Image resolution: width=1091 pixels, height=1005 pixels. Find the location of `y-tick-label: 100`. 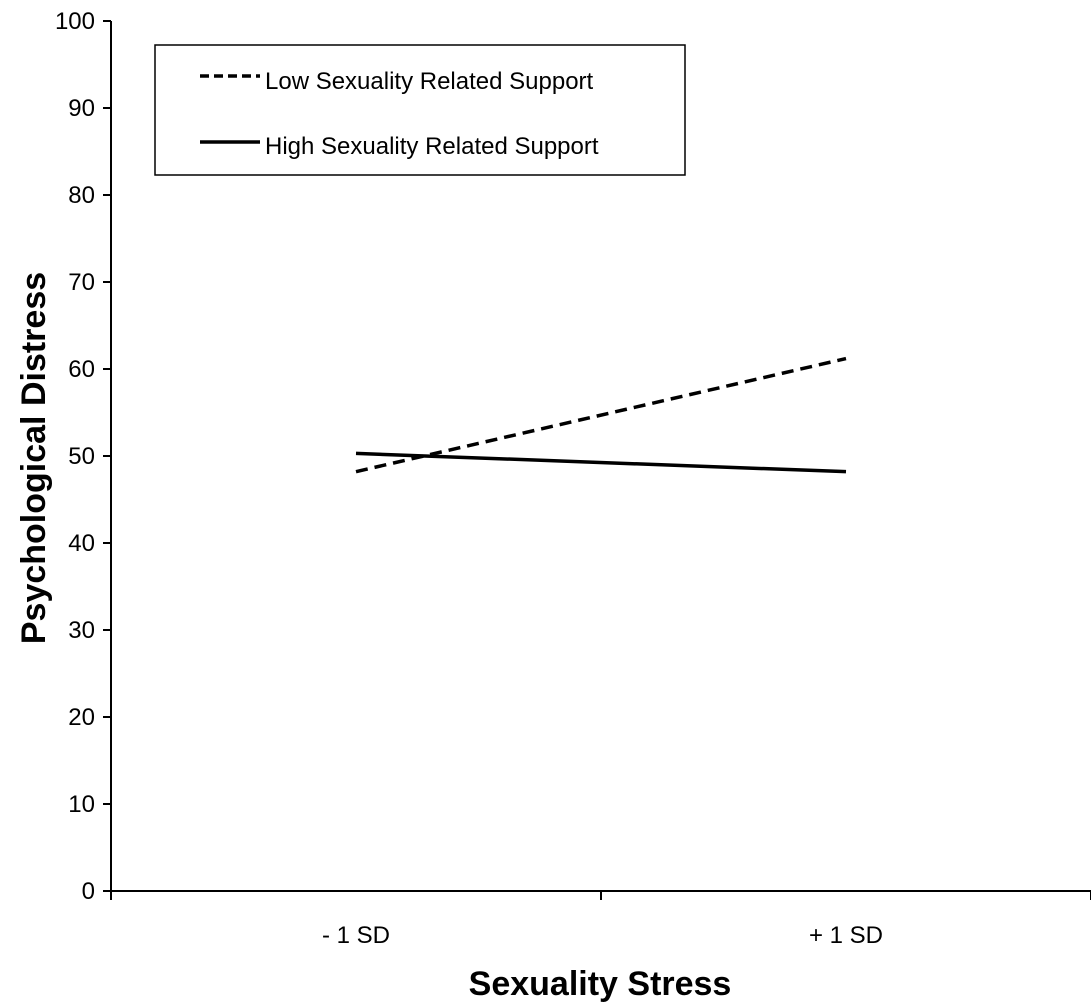

y-tick-label: 100 is located at coordinates (75, 21).